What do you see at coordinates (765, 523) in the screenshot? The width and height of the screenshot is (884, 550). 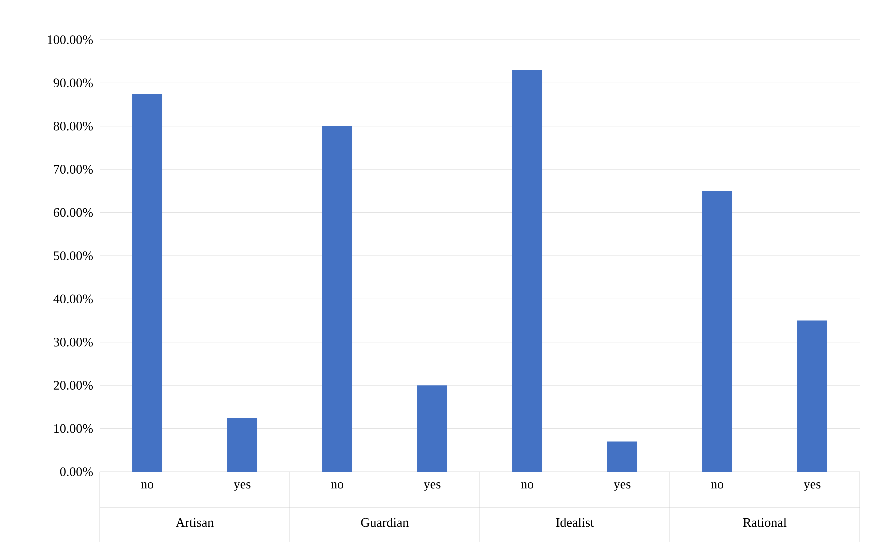 I see `text: Rational` at bounding box center [765, 523].